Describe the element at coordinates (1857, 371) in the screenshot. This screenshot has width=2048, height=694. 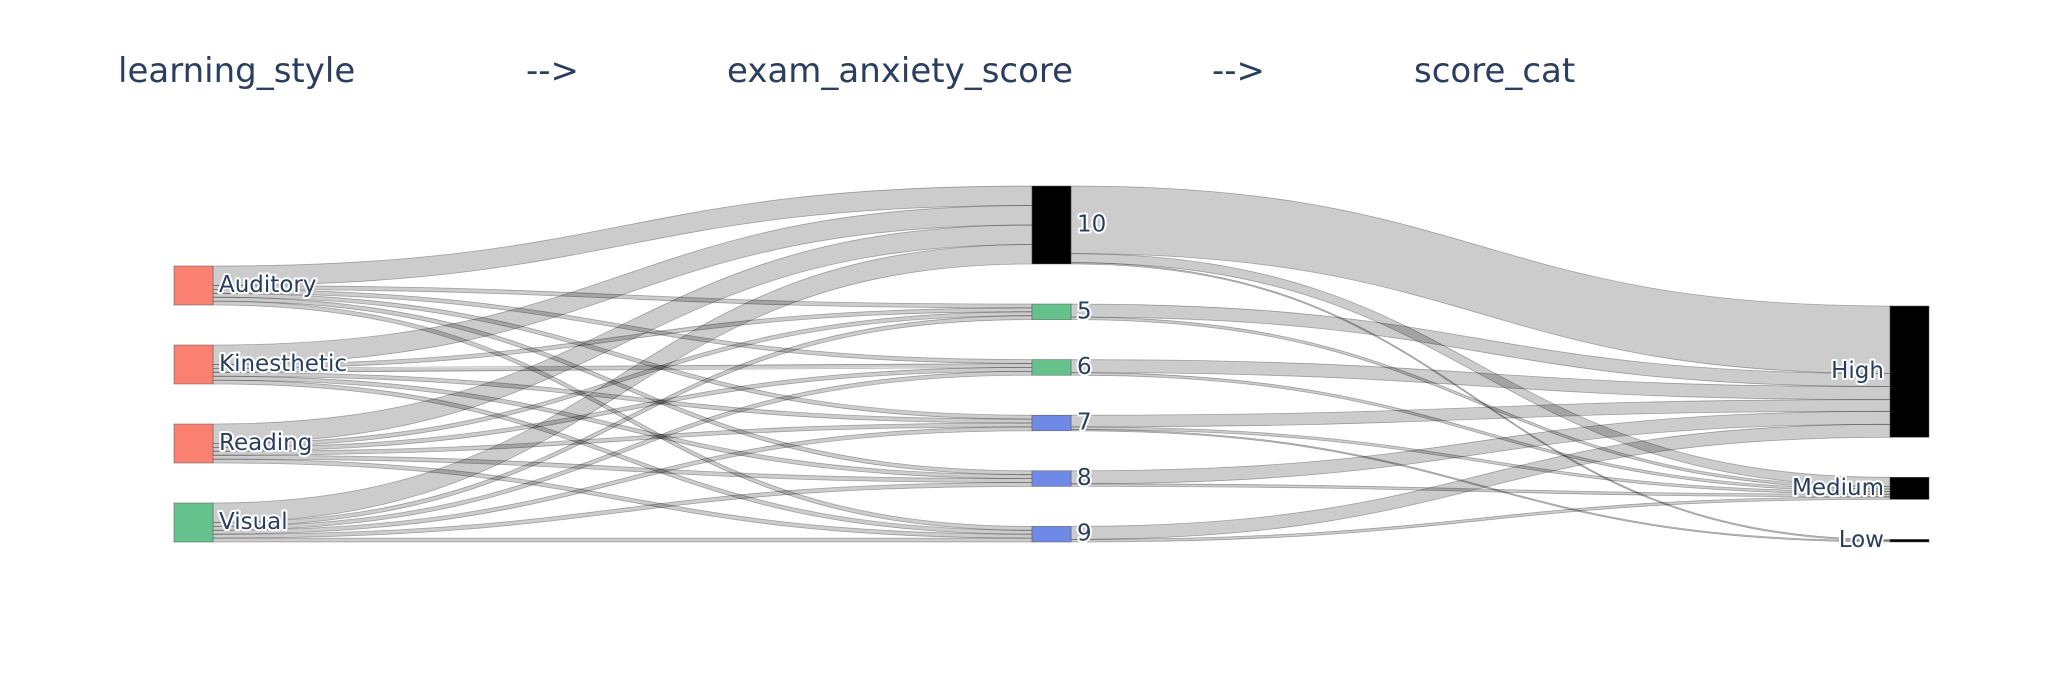
I see `node-label: High` at that location.